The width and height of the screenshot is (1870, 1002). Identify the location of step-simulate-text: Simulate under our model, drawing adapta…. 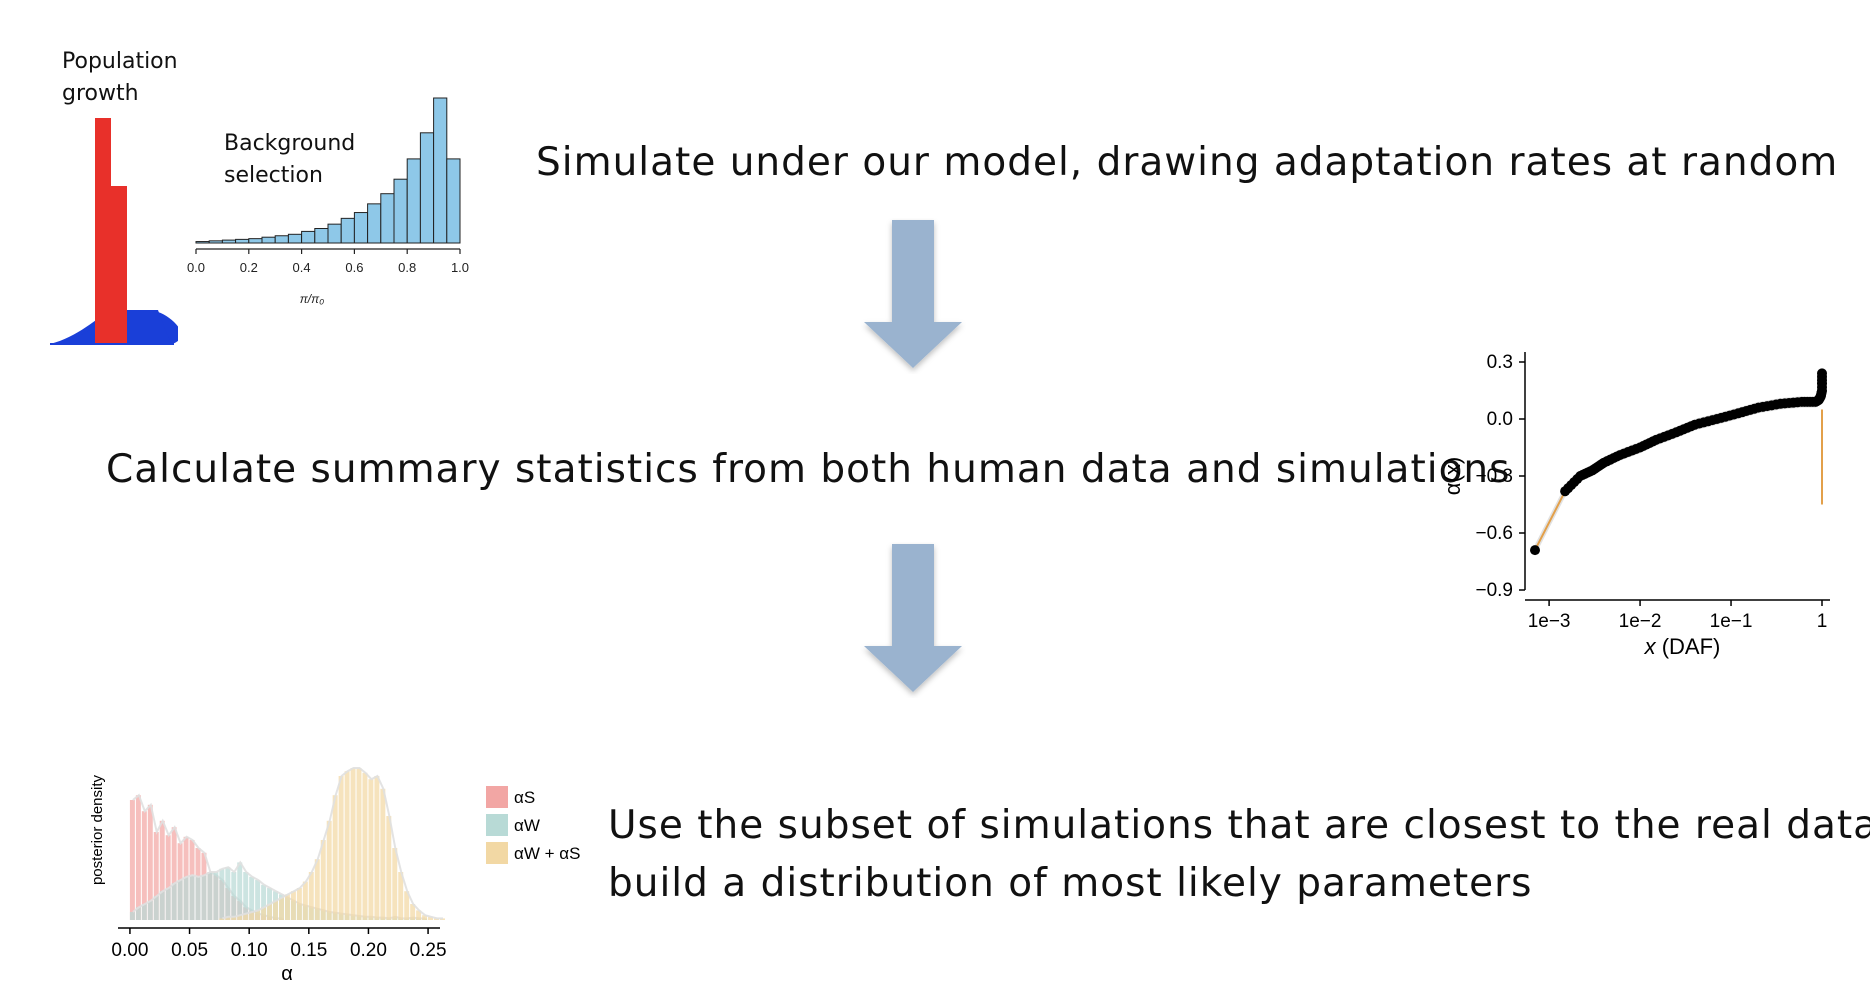
(1187, 162).